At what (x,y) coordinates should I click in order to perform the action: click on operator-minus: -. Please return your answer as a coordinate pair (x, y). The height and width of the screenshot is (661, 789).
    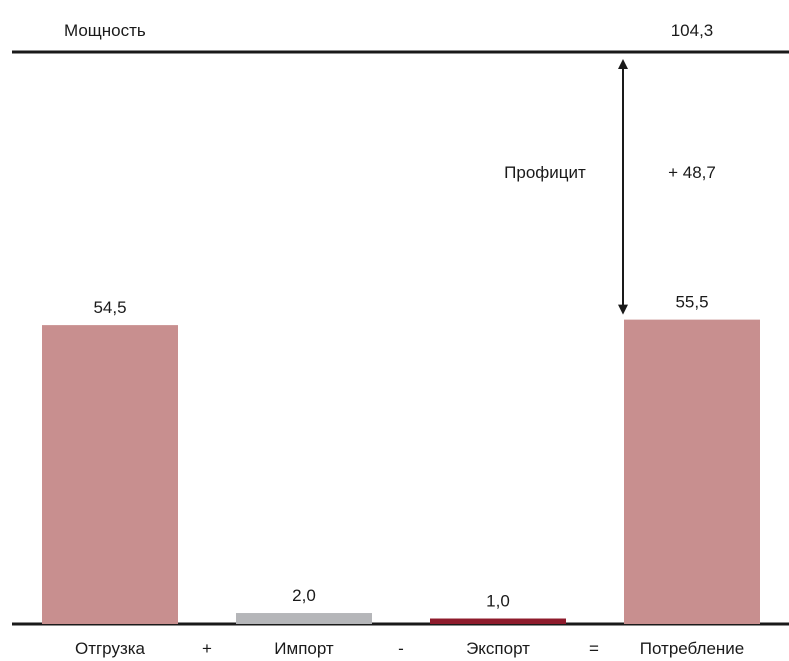
    Looking at the image, I should click on (401, 648).